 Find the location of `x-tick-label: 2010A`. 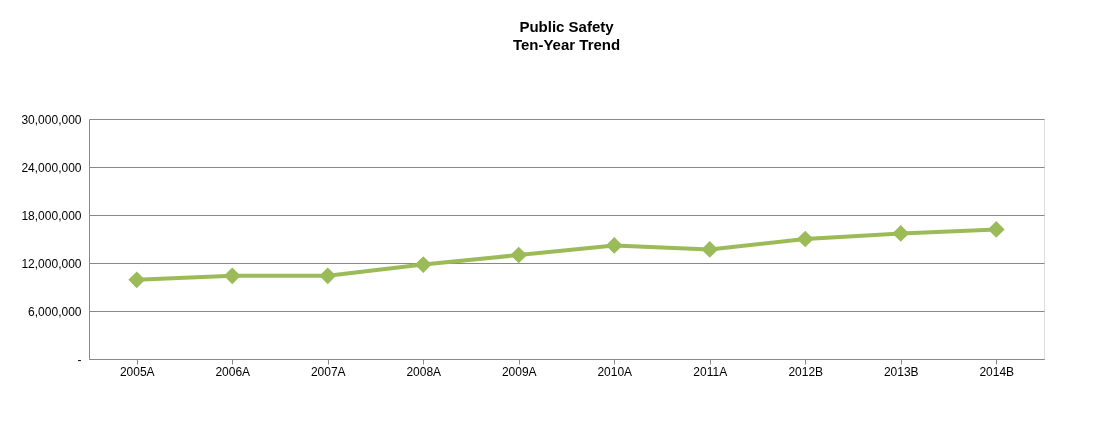

x-tick-label: 2010A is located at coordinates (615, 371).